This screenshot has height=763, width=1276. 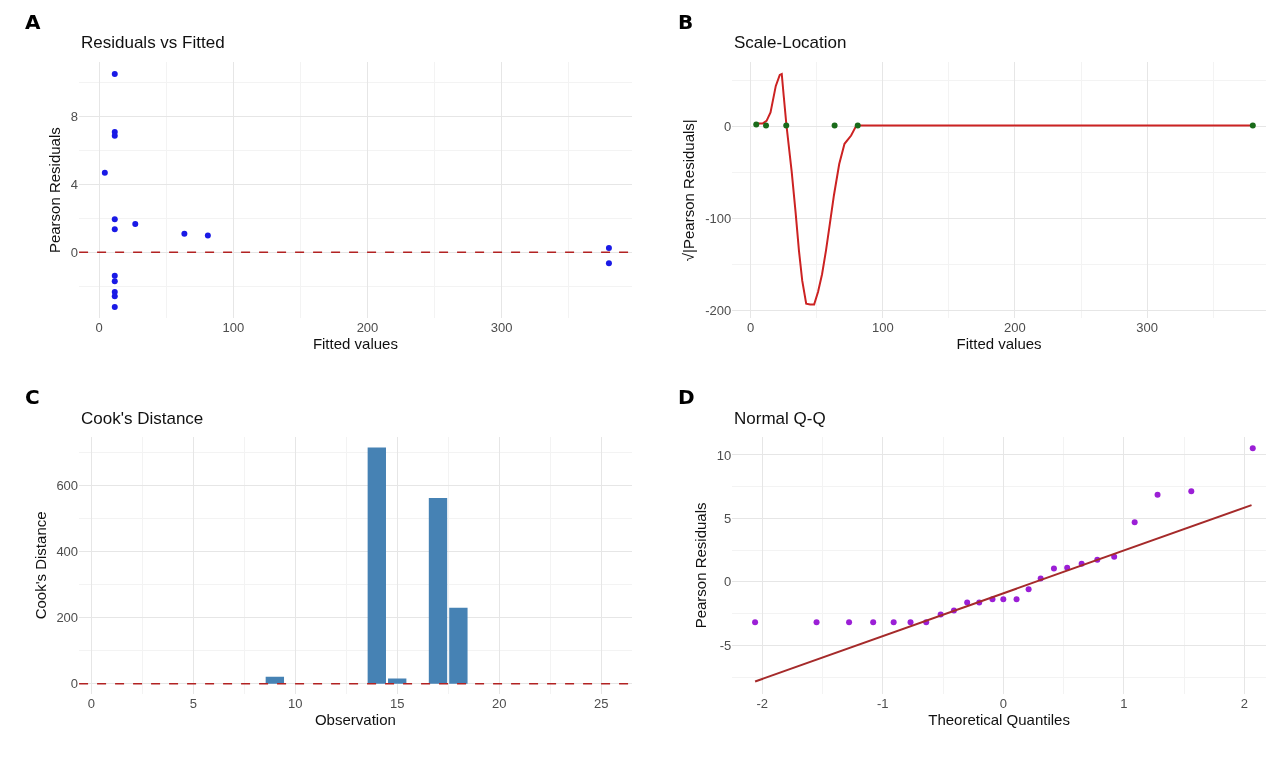 I want to click on y-tick-label: -200, so click(x=718, y=310).